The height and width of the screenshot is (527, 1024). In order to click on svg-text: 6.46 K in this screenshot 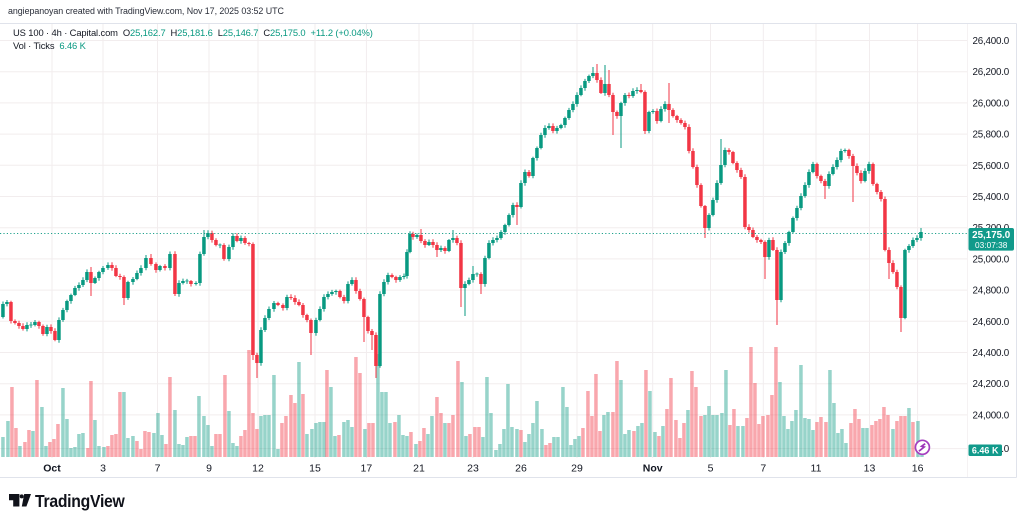, I will do `click(985, 451)`.